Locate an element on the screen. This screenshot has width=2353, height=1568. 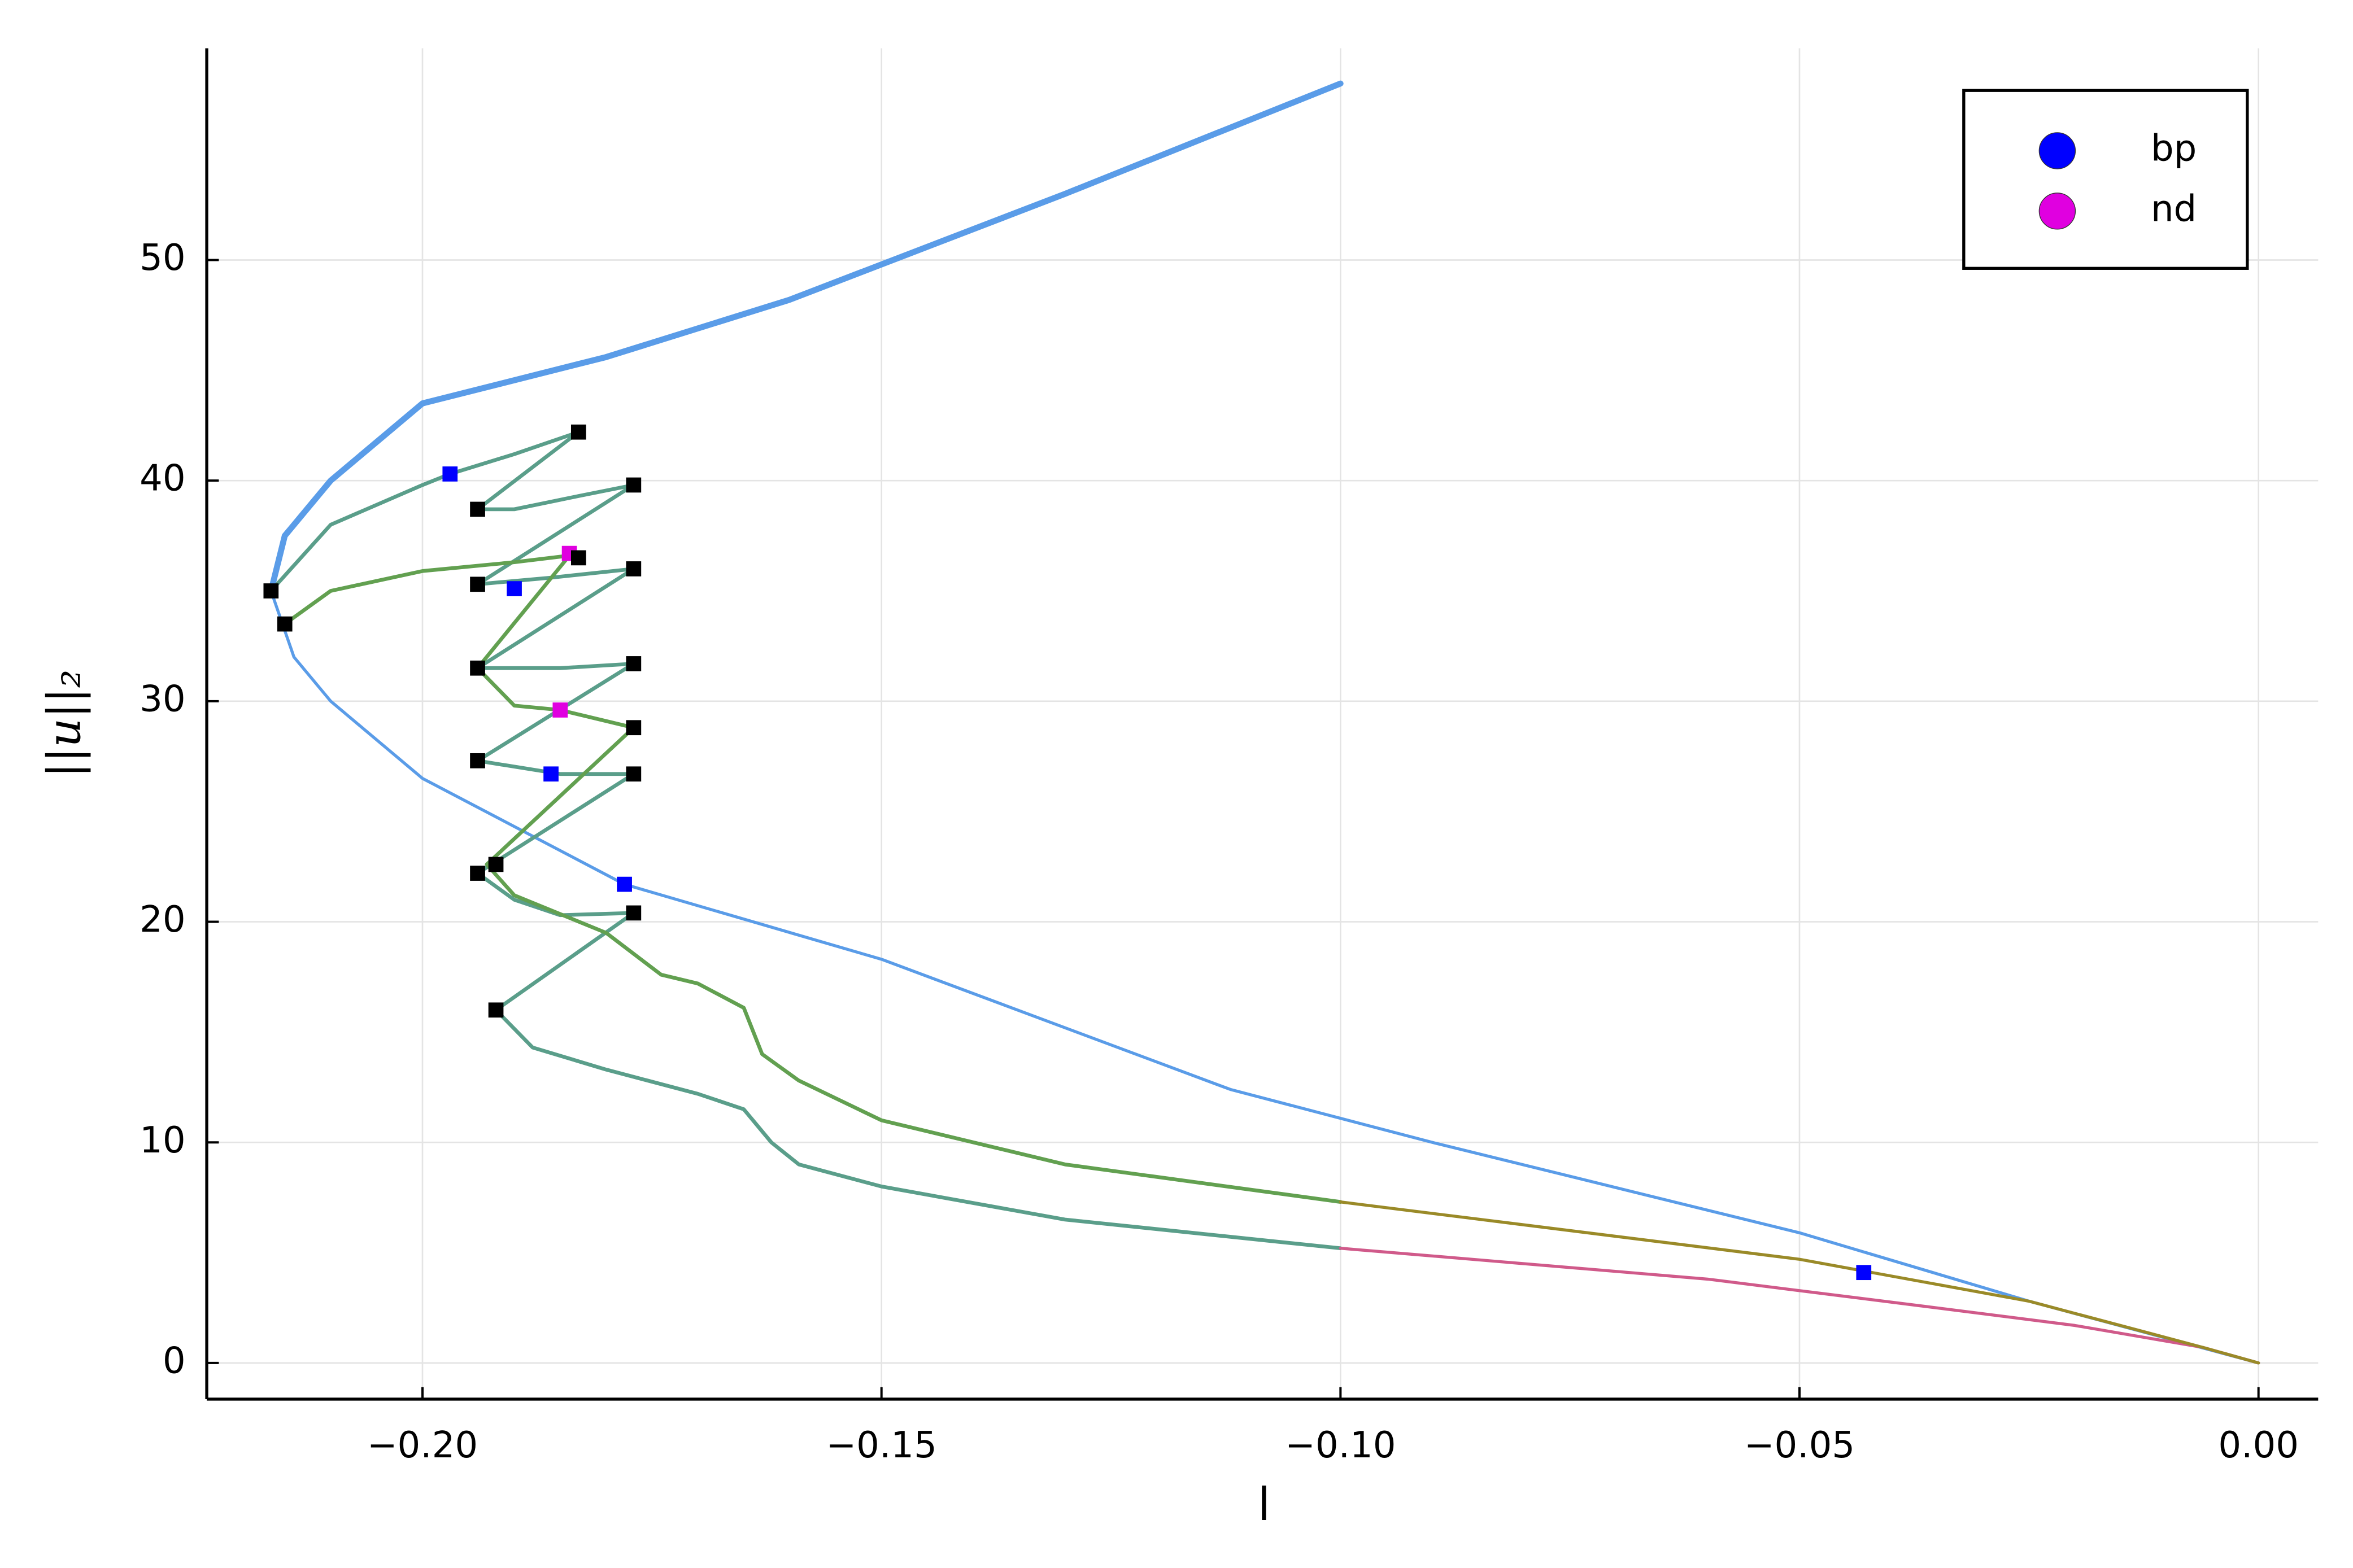
x-tick-label: 0.00 is located at coordinates (2258, 1445).